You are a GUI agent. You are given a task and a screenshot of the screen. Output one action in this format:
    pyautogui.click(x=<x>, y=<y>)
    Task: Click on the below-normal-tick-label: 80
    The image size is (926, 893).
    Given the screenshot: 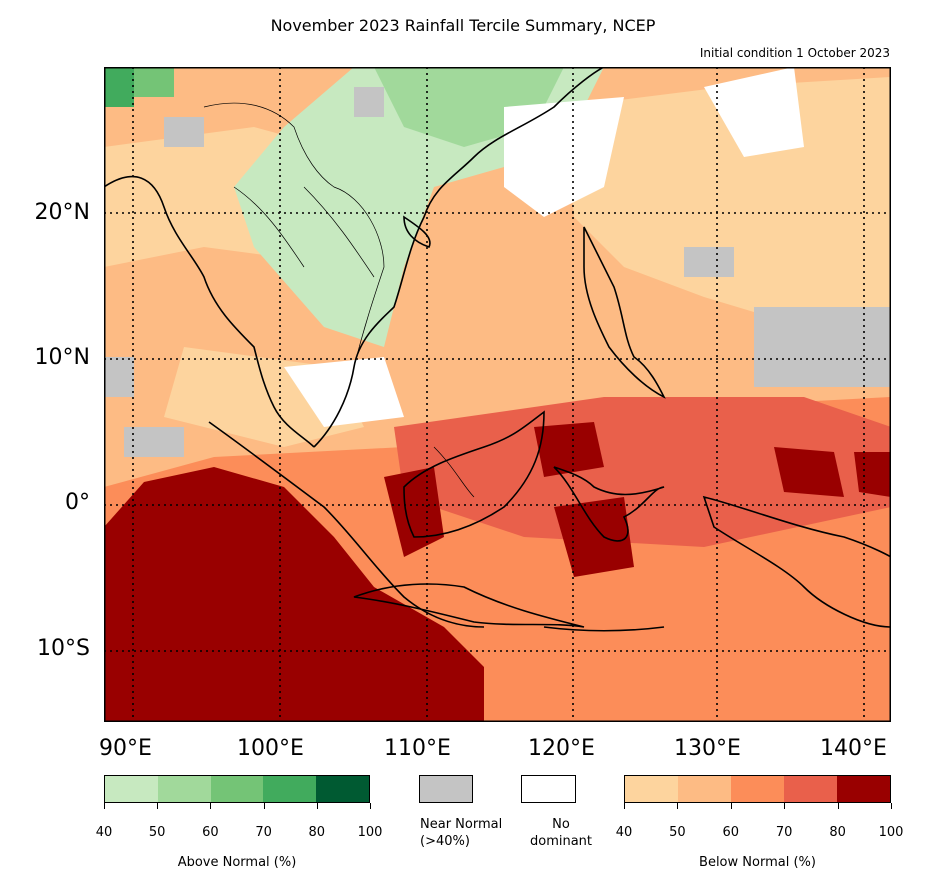 What is the action you would take?
    pyautogui.click(x=837, y=832)
    